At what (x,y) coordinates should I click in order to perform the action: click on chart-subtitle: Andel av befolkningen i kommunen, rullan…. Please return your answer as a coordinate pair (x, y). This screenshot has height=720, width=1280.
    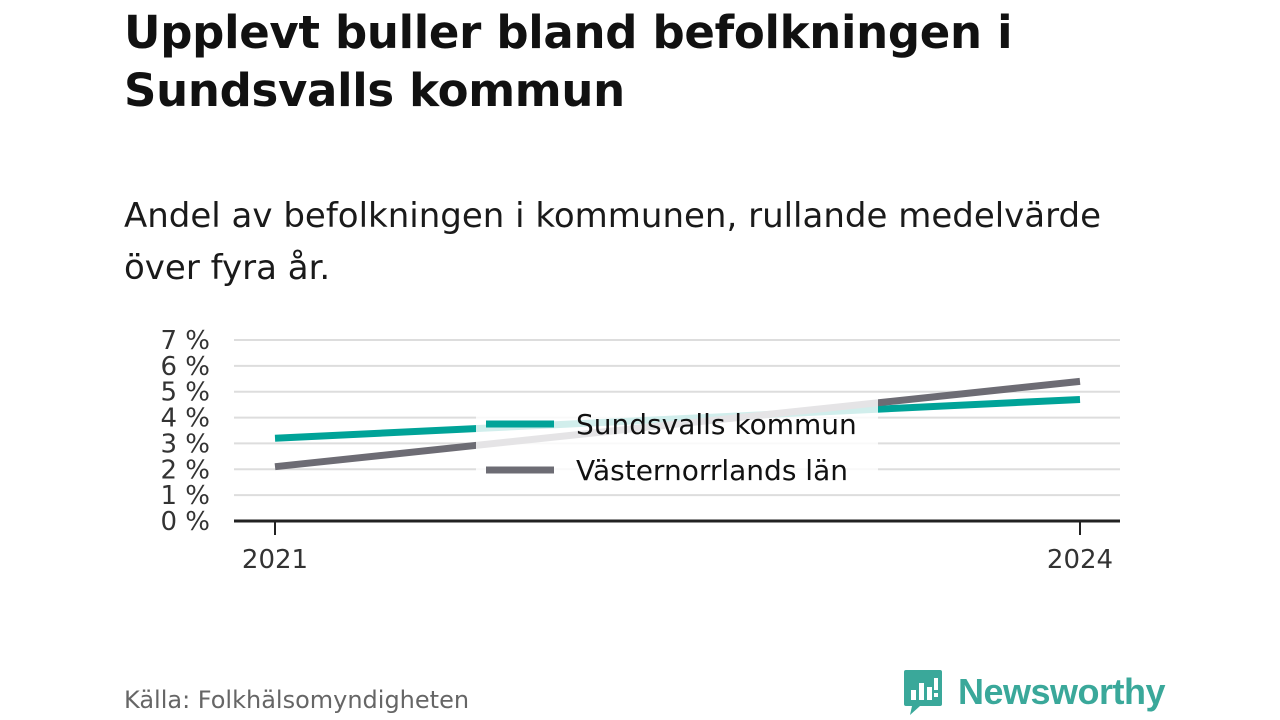
    Looking at the image, I should click on (613, 242).